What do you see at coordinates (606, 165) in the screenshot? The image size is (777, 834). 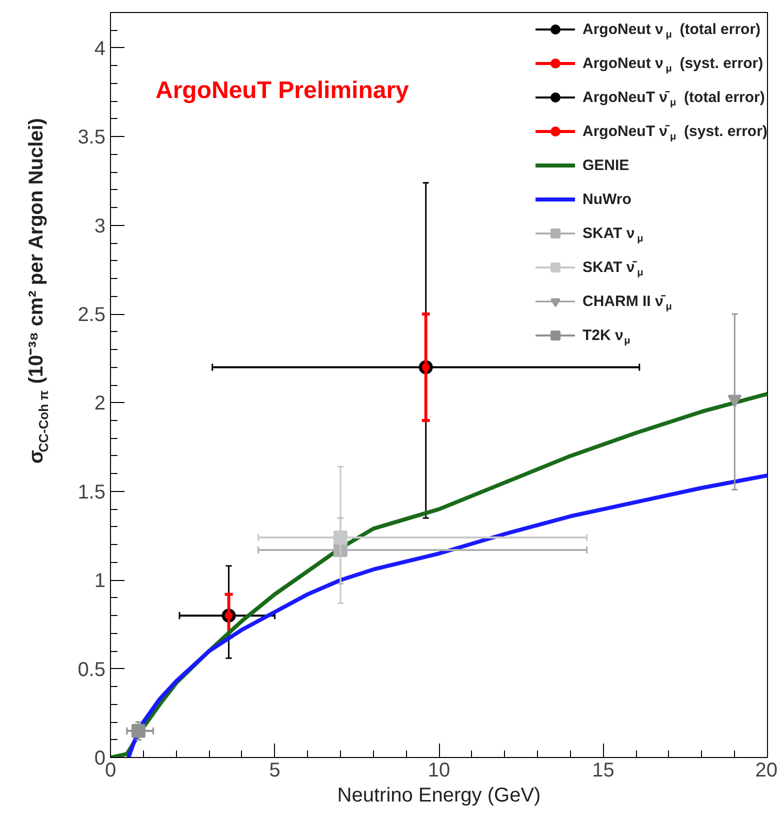 I see `legend-label: GENIE` at bounding box center [606, 165].